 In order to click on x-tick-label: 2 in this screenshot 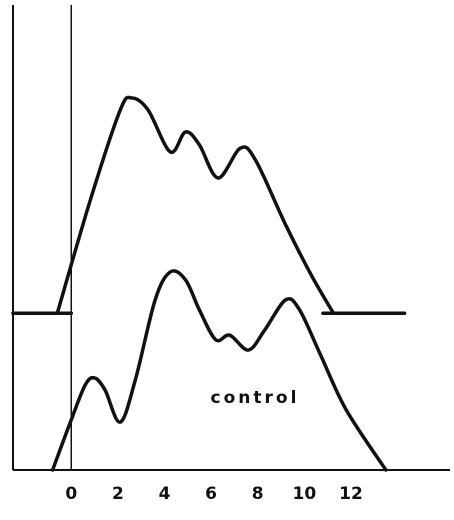, I will do `click(118, 494)`.